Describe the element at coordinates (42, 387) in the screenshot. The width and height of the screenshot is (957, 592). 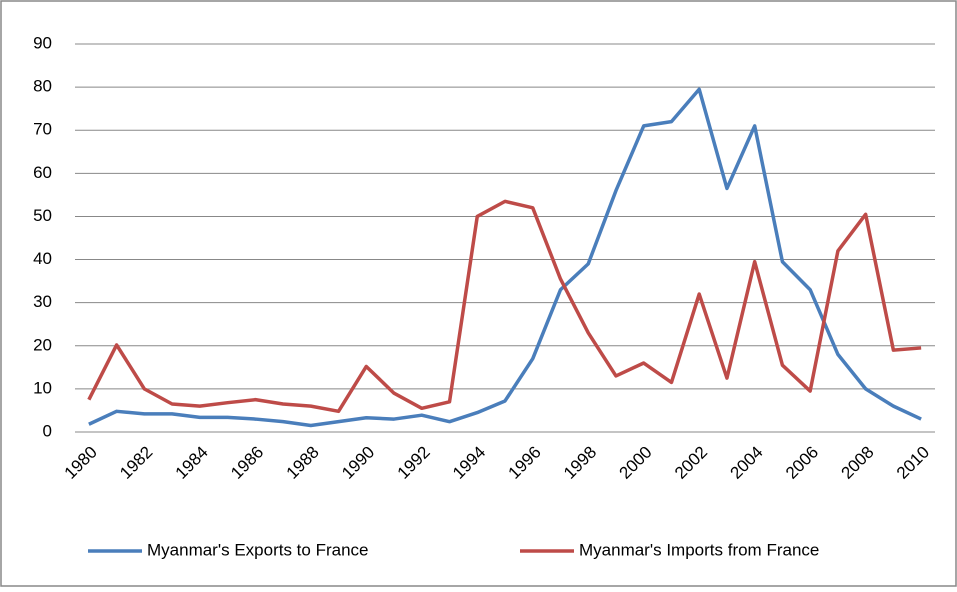
I see `y-tick-label: 10` at that location.